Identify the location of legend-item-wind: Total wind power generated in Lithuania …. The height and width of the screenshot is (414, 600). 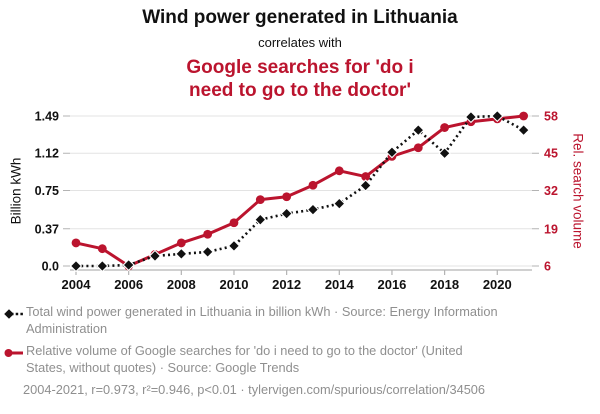
(291, 320).